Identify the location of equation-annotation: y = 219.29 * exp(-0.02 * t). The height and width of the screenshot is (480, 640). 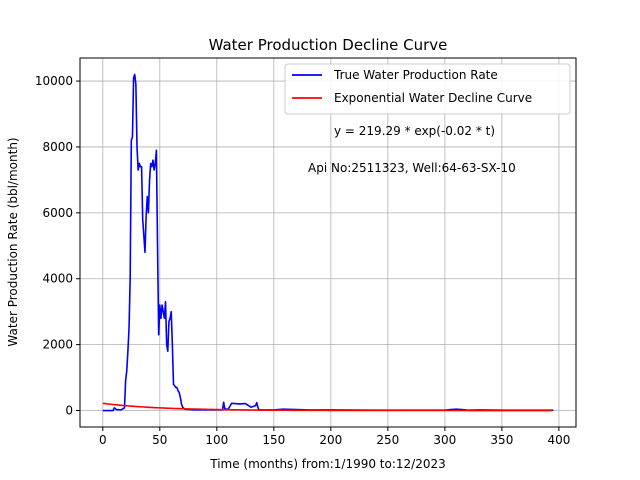
(414, 131).